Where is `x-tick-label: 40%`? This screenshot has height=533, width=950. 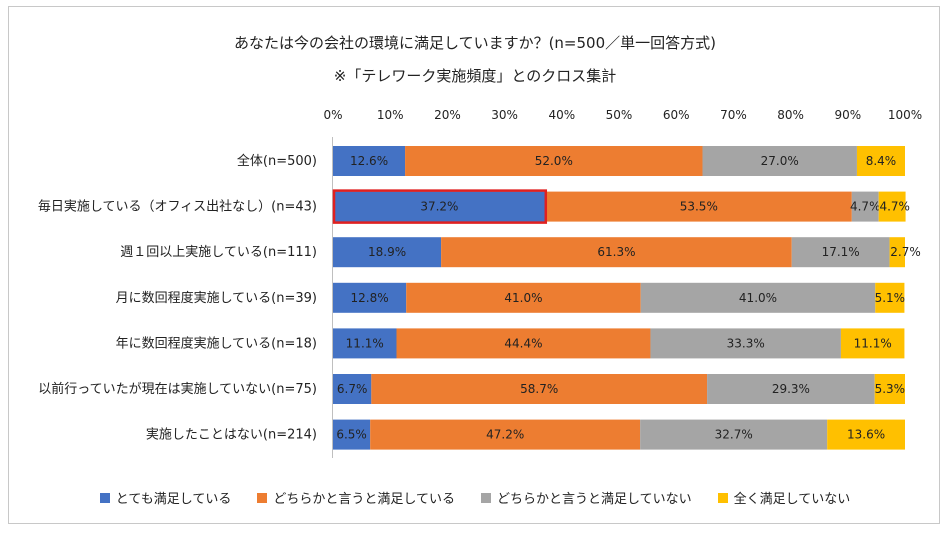
x-tick-label: 40% is located at coordinates (561, 115).